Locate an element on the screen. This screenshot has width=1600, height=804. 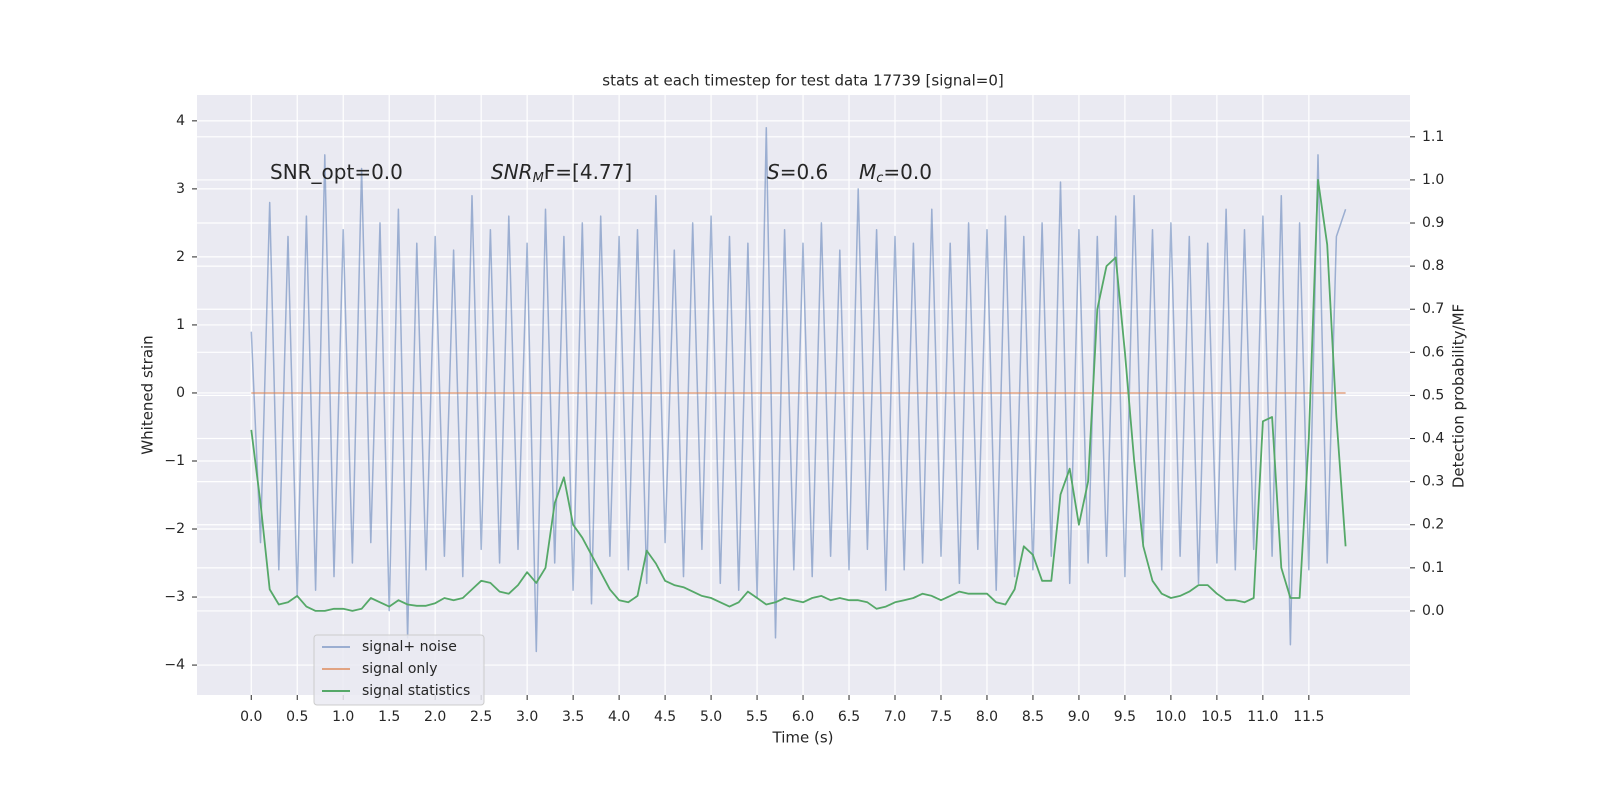
y2-tick-label: 1.0 is located at coordinates (1433, 180).